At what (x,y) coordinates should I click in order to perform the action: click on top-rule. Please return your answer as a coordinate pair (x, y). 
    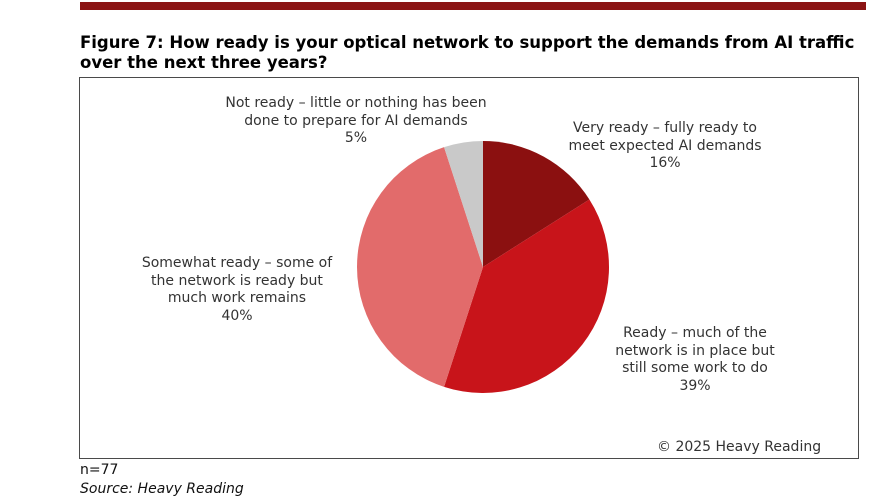
    Looking at the image, I should click on (473, 6).